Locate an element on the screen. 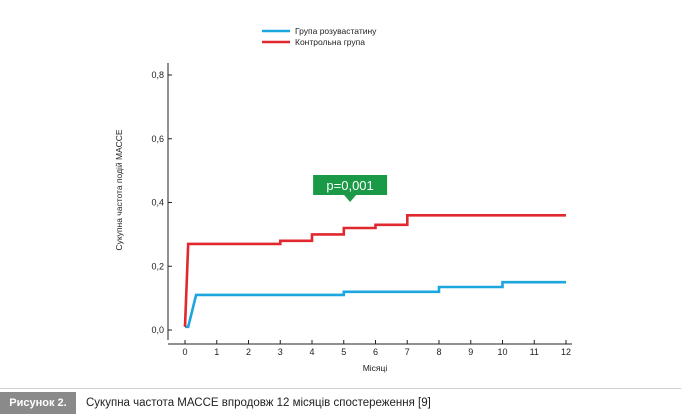  p-value-callout is located at coordinates (350, 188).